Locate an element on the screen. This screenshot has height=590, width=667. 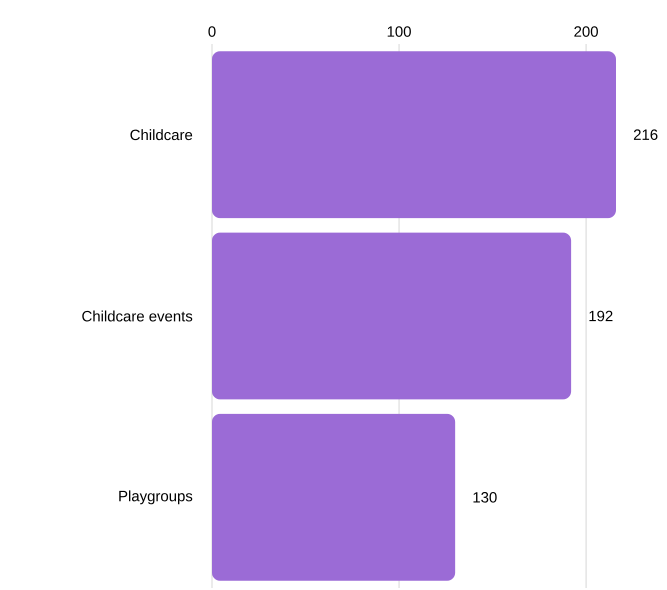
y-tick-label: Playgroups is located at coordinates (155, 497).